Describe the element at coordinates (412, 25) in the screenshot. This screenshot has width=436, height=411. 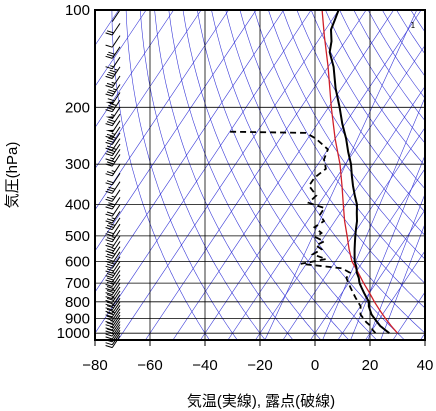
I see `mixing-ratio-label: 1` at that location.